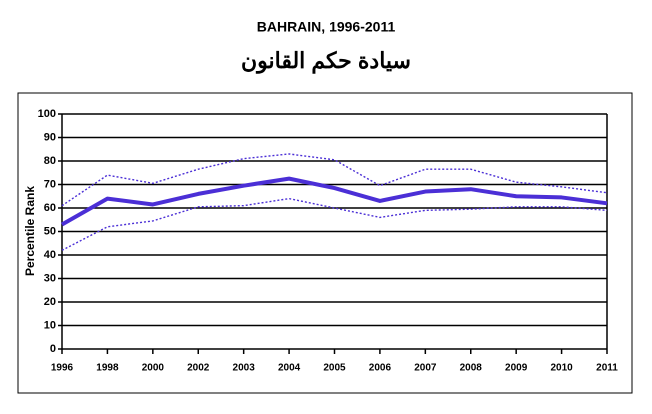 The width and height of the screenshot is (652, 414). I want to click on chart-title: BAHRAIN, 1996-2011, so click(326, 27).